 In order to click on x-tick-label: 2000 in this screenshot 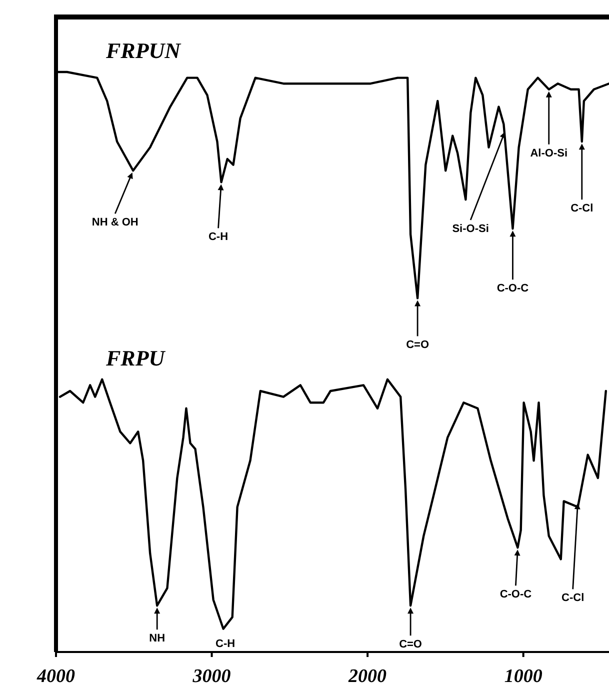, I will do `click(368, 676)`.